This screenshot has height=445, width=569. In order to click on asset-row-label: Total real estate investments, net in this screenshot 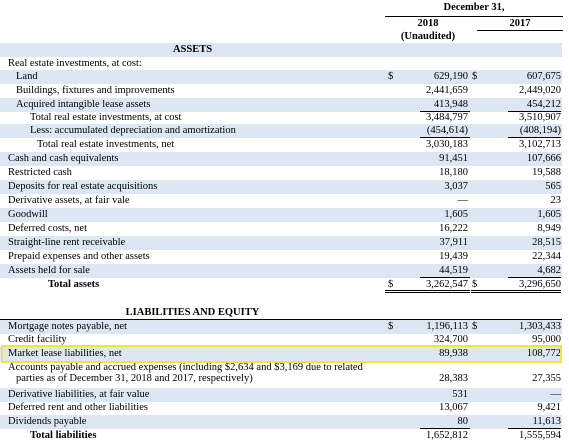, I will do `click(106, 144)`.